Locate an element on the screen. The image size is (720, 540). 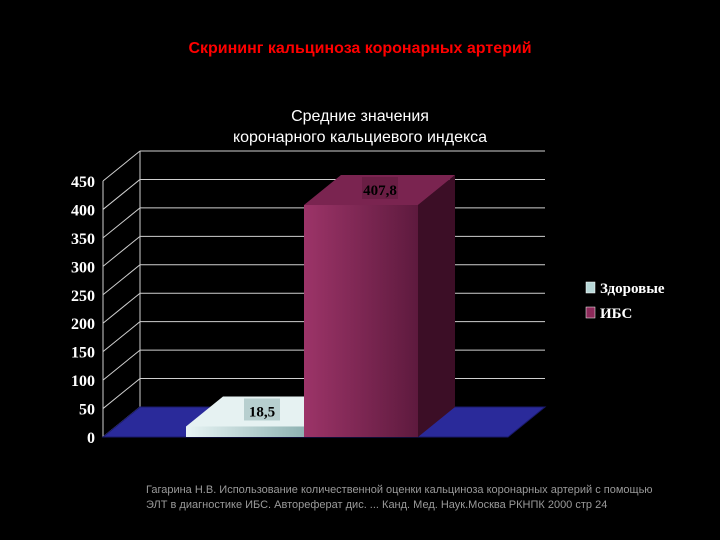
bar-healthy is located at coordinates (245, 431).